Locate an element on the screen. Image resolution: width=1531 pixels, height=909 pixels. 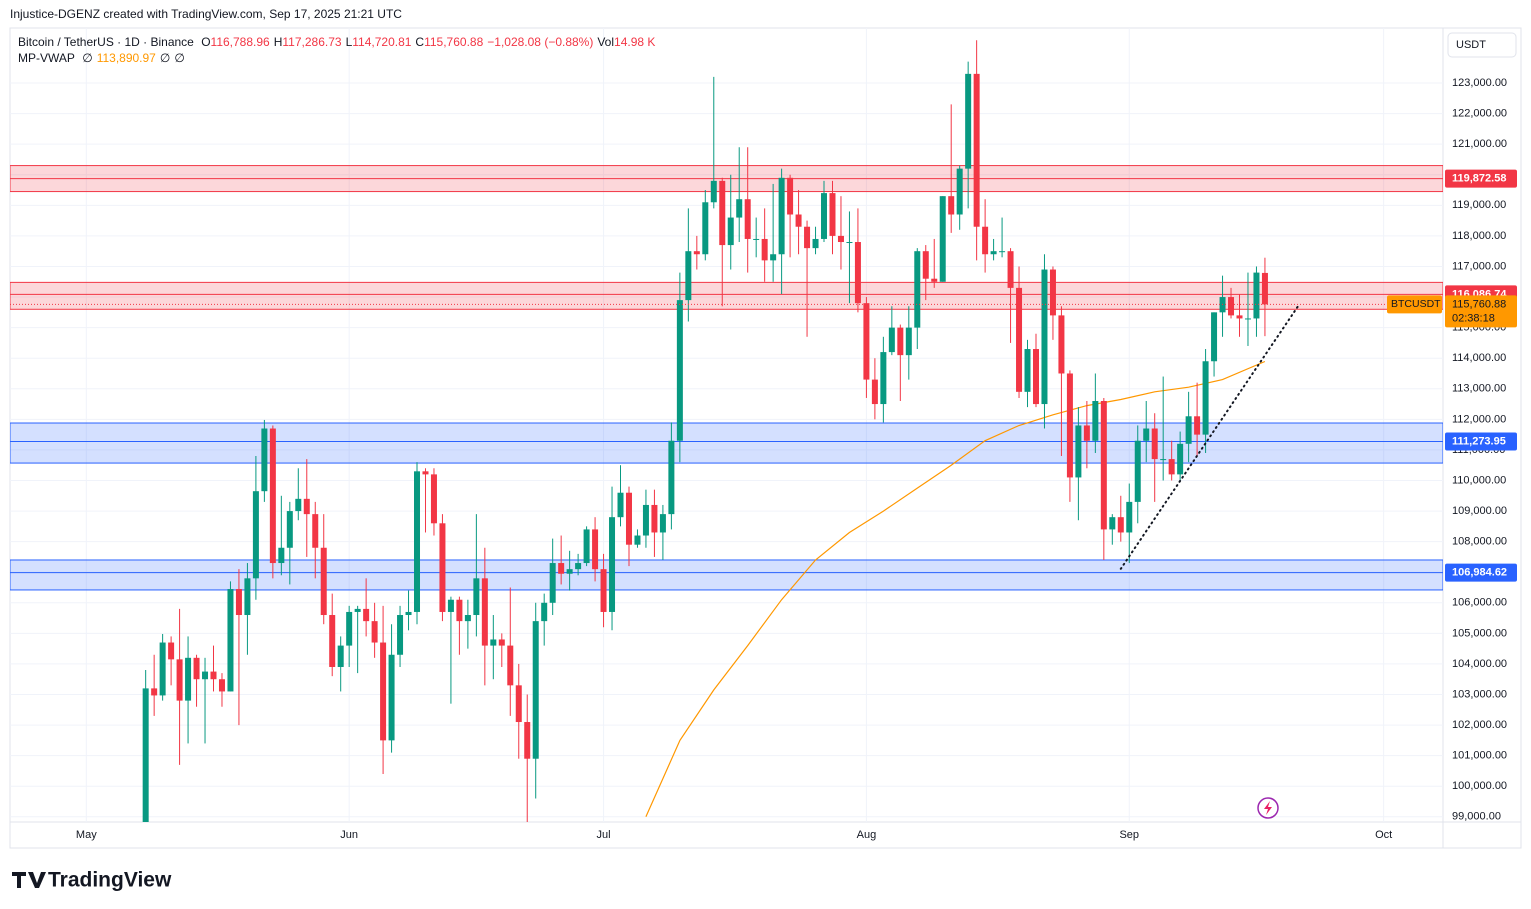
currency: USDT is located at coordinates (1471, 45).